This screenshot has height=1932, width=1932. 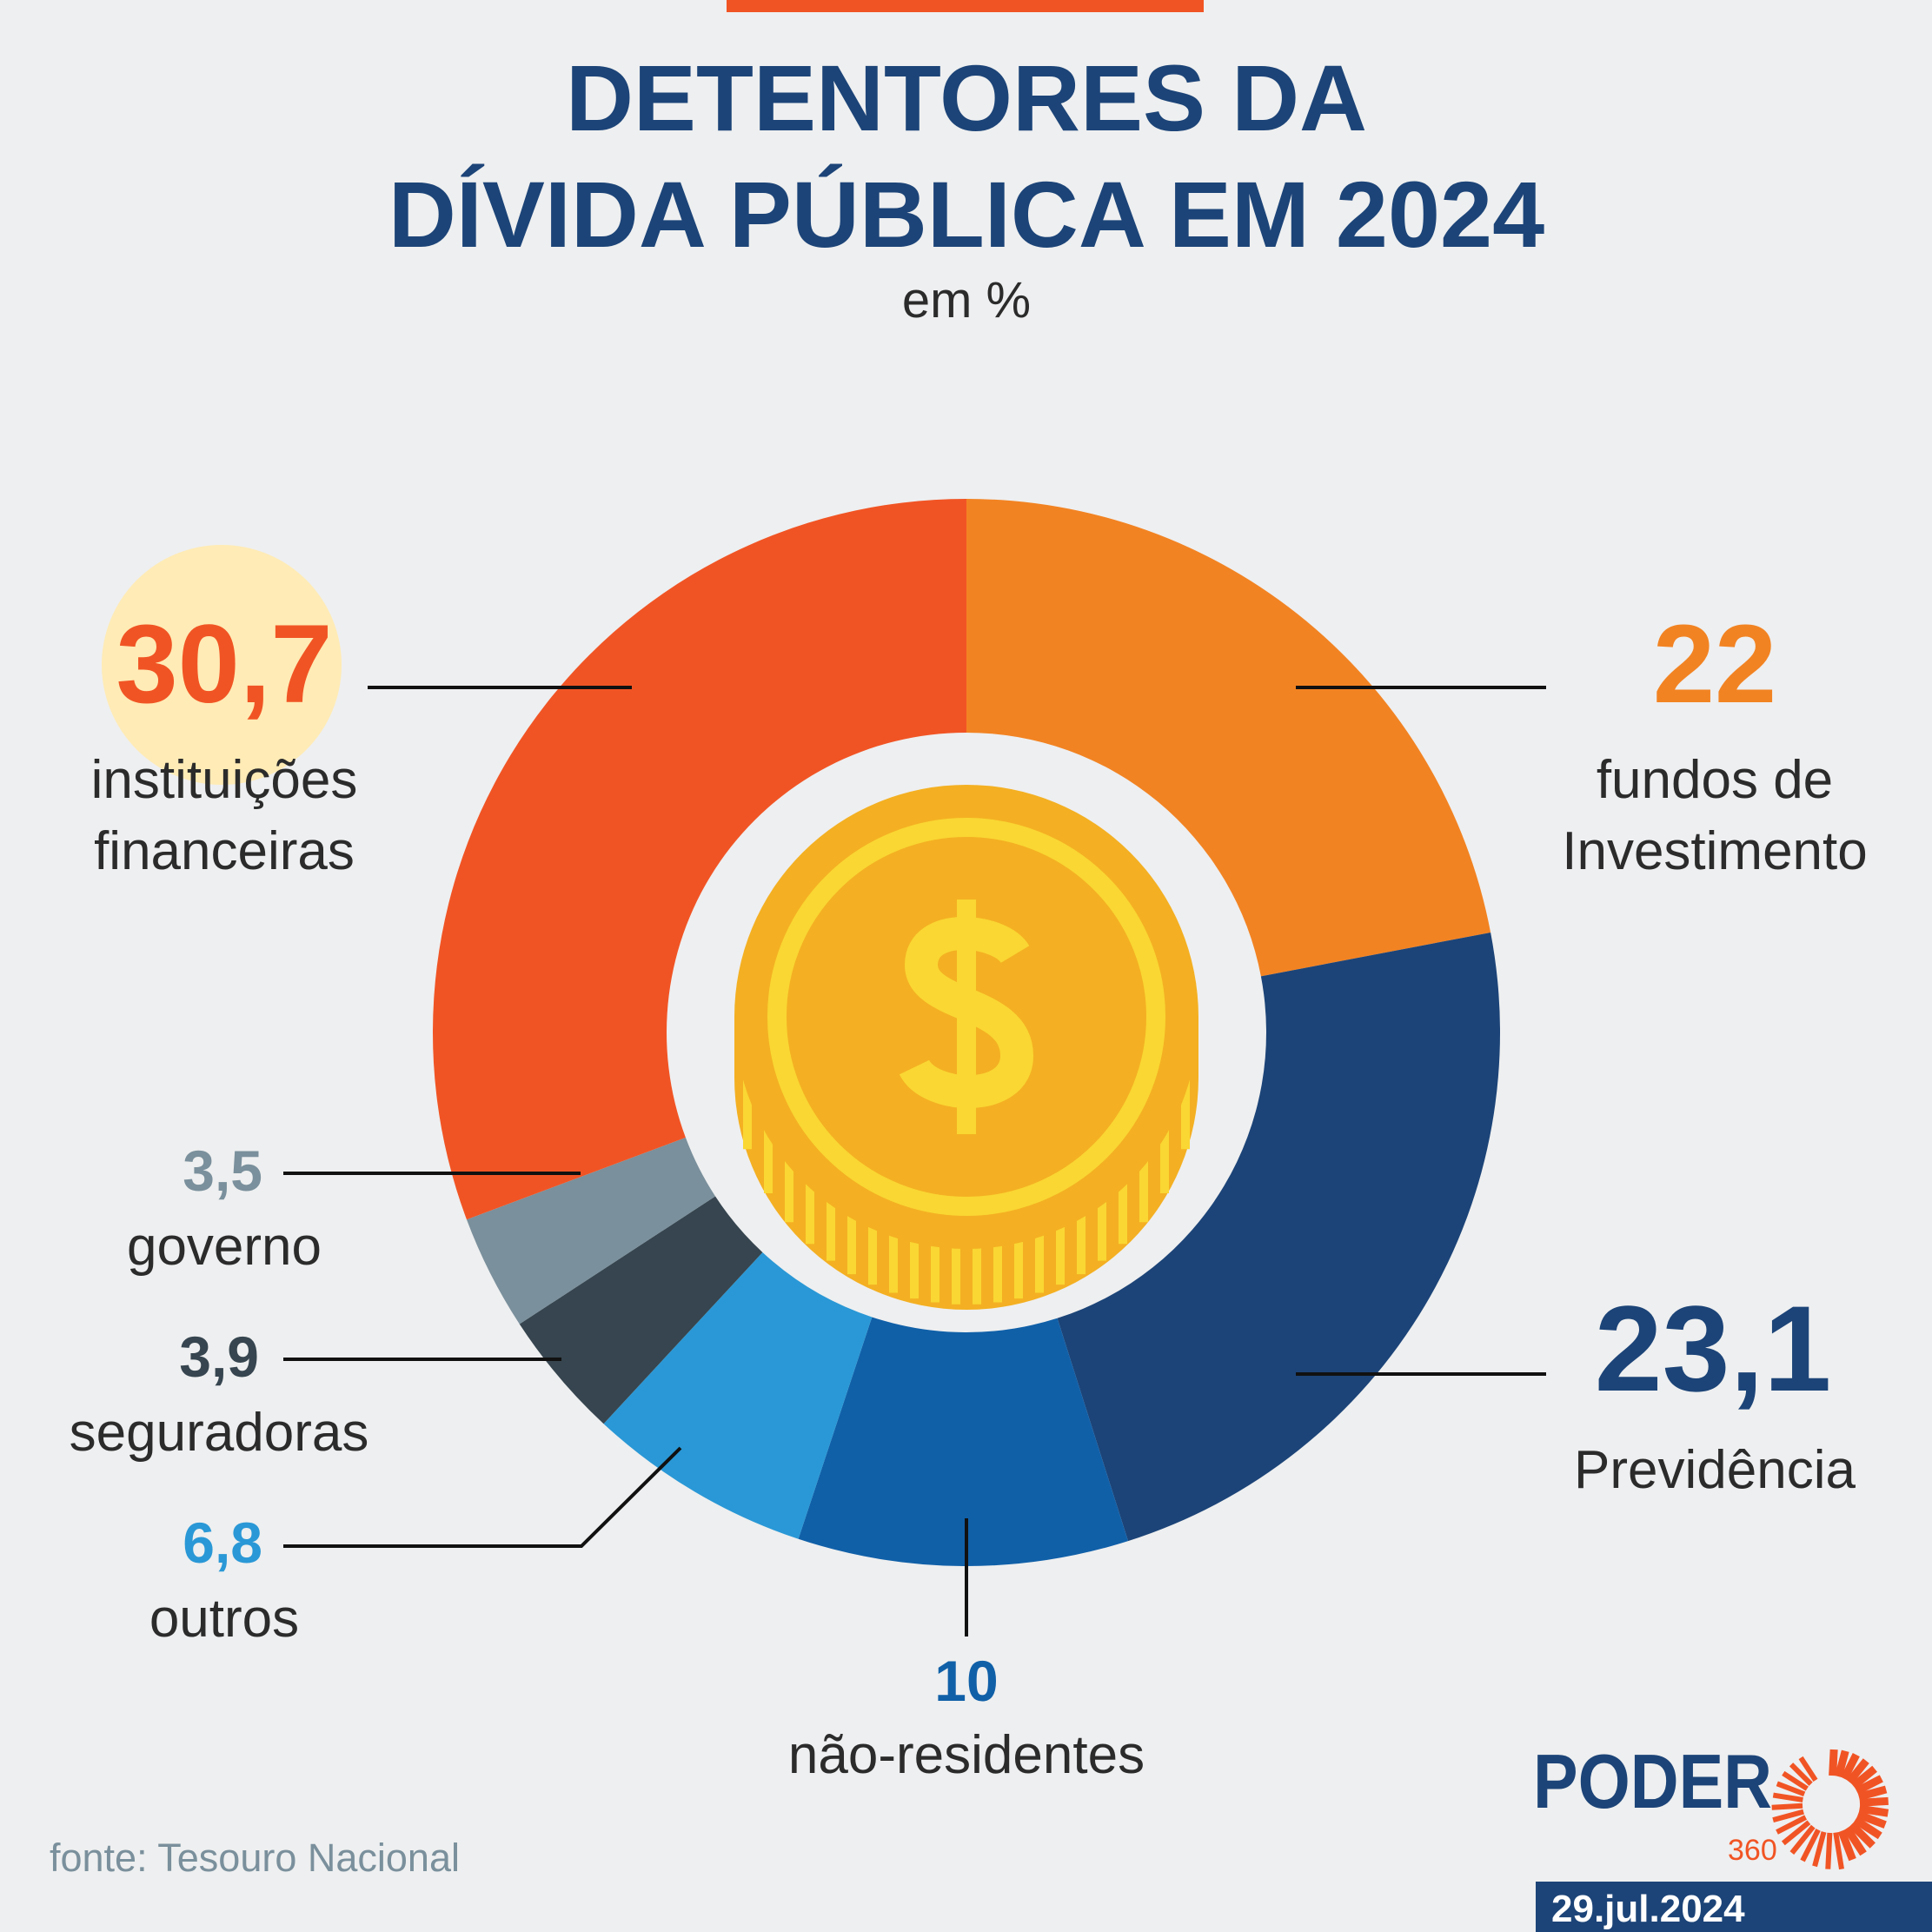 I want to click on donut-slice-outros, so click(x=738, y=1395).